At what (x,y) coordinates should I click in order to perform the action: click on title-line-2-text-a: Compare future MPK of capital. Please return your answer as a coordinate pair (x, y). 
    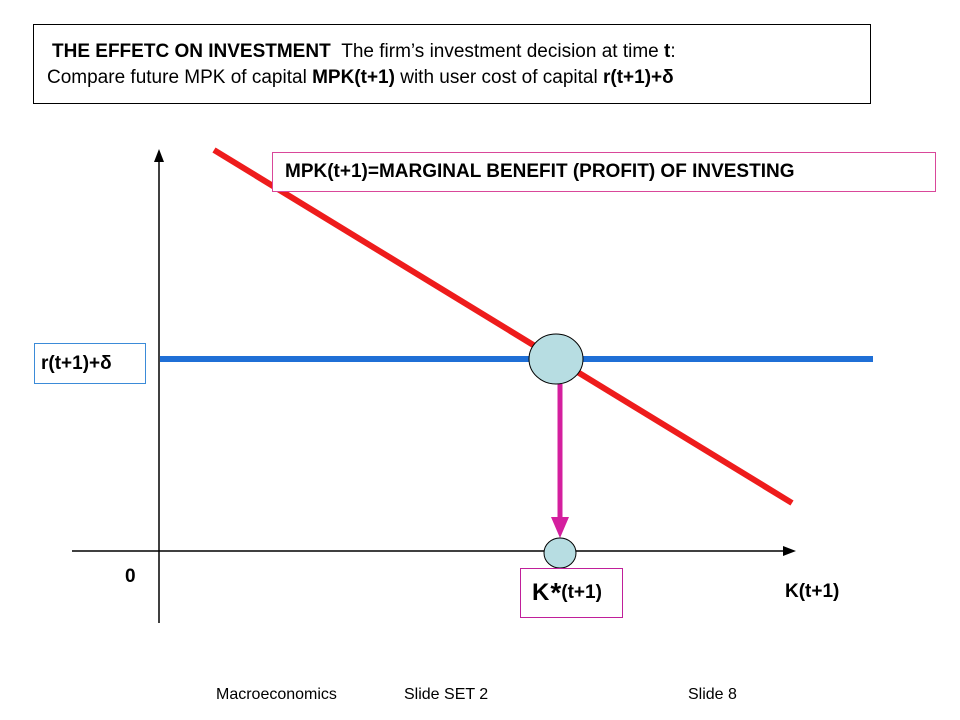
    Looking at the image, I should click on (180, 77).